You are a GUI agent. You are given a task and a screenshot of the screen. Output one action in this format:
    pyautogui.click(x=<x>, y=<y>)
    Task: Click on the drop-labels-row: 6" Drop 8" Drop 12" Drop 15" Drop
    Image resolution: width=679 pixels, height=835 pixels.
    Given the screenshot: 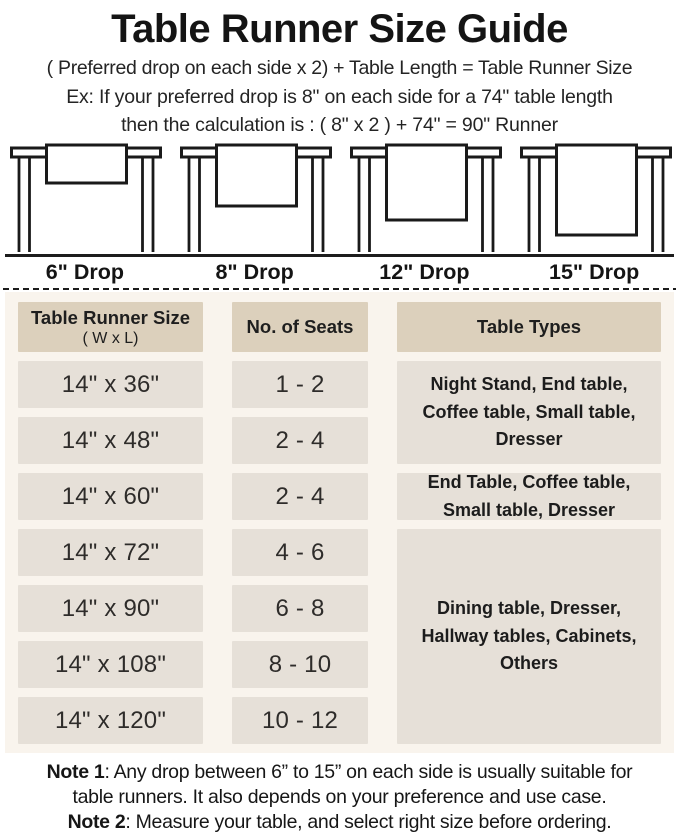 What is the action you would take?
    pyautogui.click(x=339, y=272)
    